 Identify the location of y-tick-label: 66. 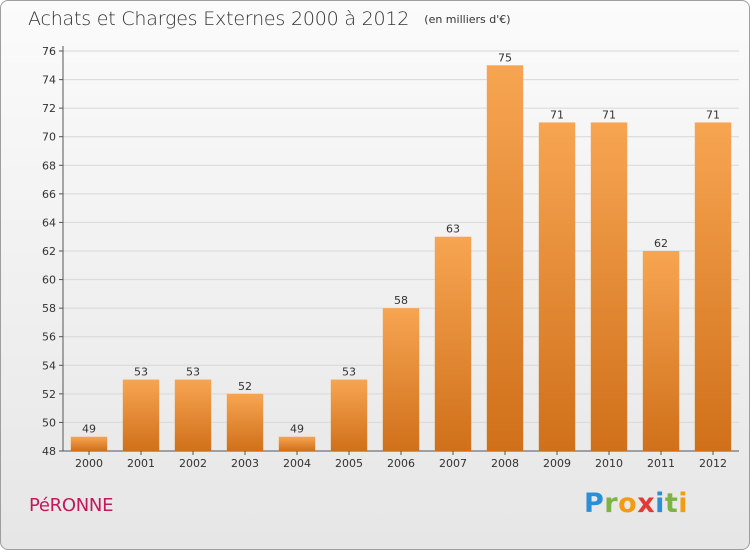
(49, 194).